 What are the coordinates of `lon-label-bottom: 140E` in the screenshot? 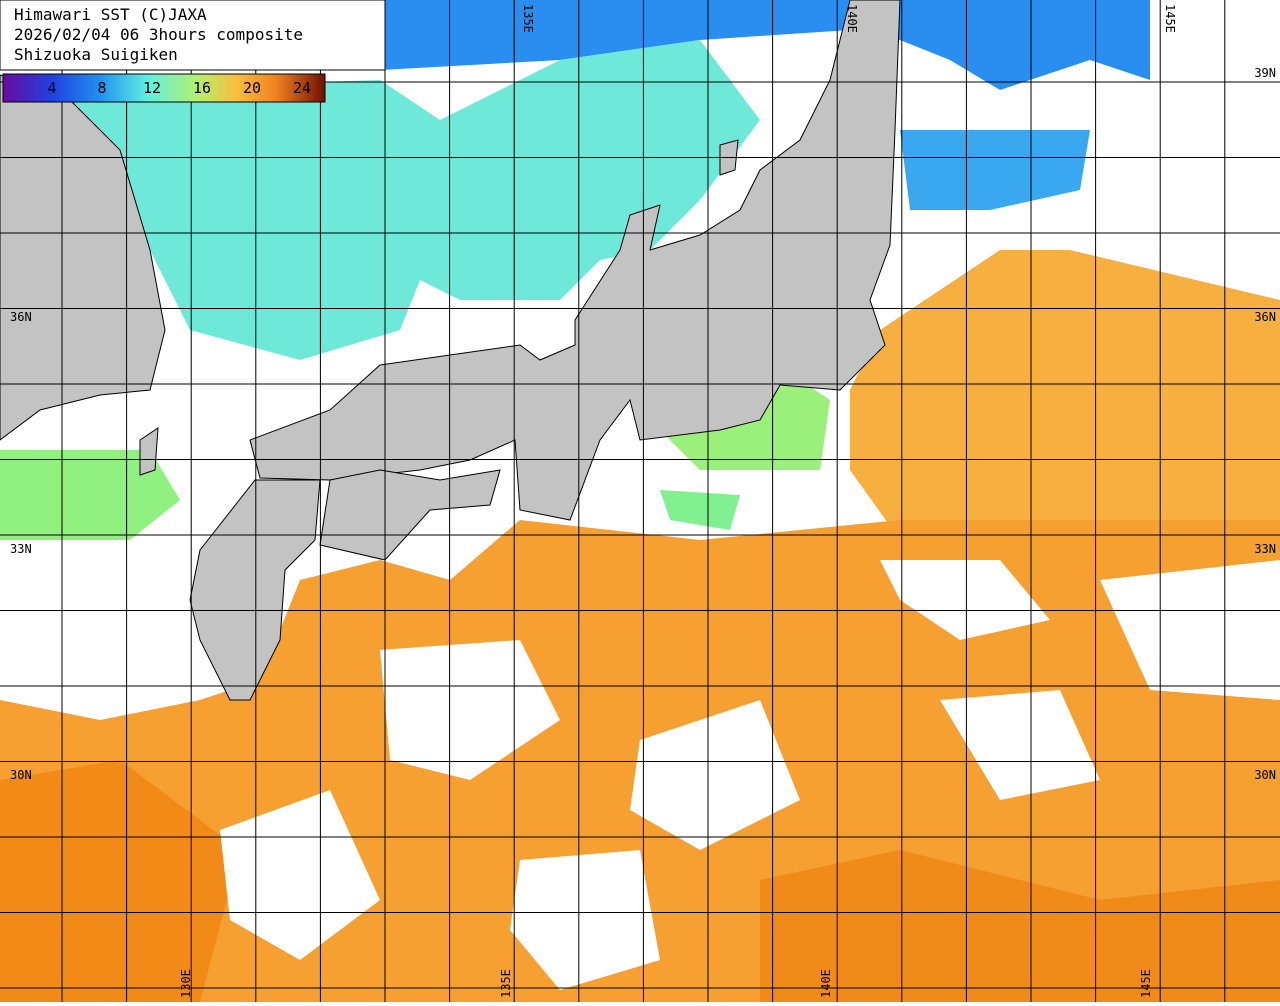 It's located at (826, 983).